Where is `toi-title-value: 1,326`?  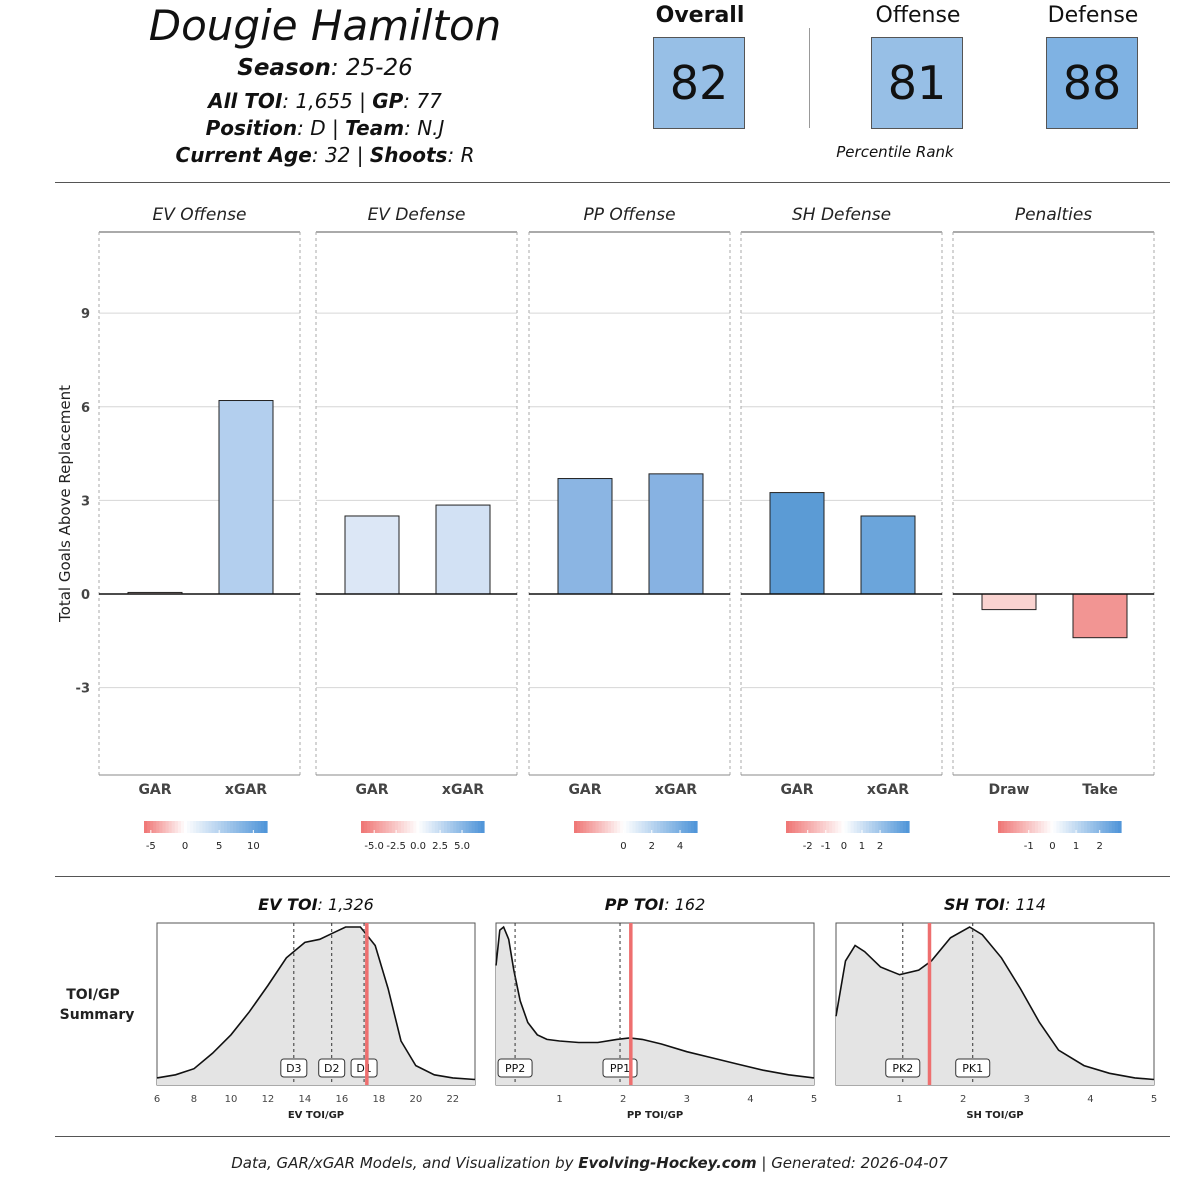 toi-title-value: 1,326 is located at coordinates (351, 904).